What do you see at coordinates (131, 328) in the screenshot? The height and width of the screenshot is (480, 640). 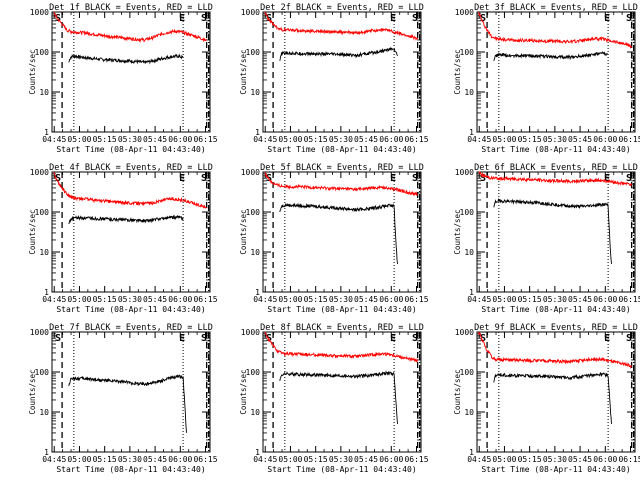 I see `panel-title: Det 7f BLACK = Events, RED = LLD` at bounding box center [131, 328].